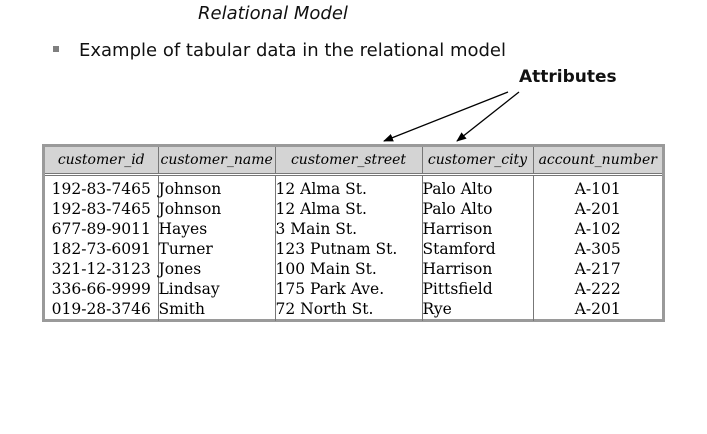  I want to click on table-row: 019-28-3746 Smith 72 North St. Rye A-201, so click(353, 310).